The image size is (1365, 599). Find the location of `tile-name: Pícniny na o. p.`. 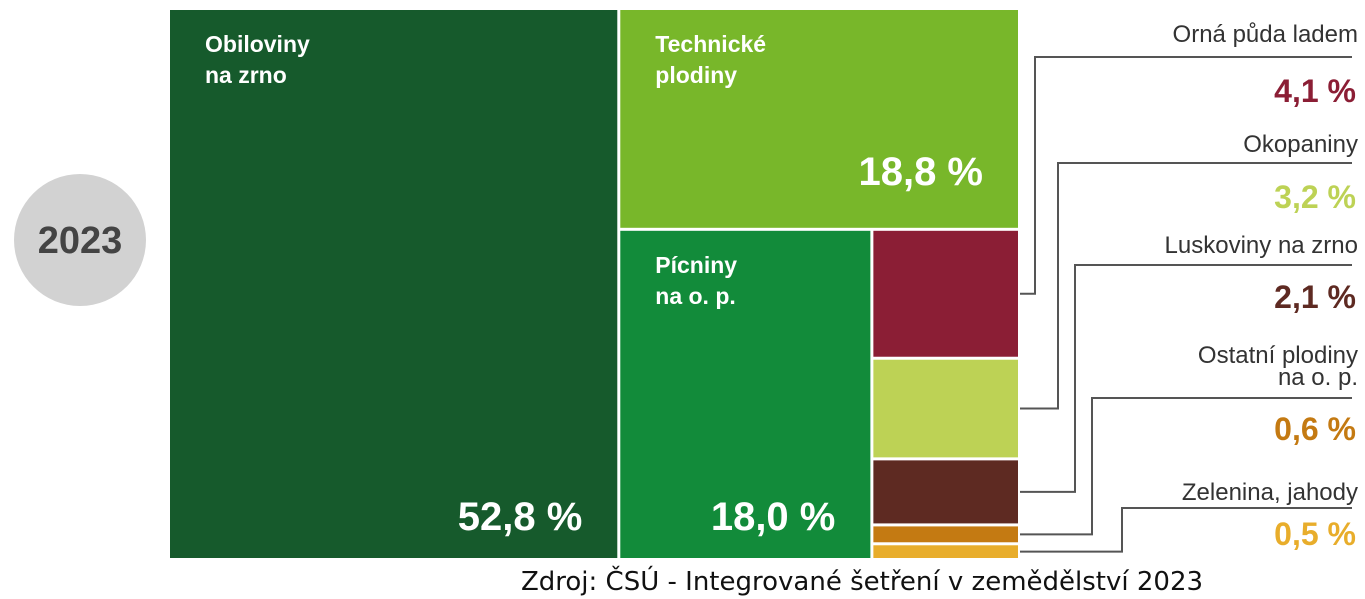

tile-name: Pícniny na o. p. is located at coordinates (696, 280).